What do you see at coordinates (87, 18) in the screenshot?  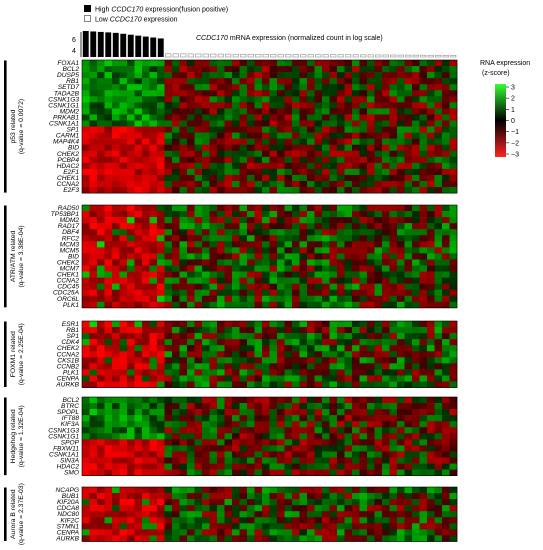 I see `low-legend-swatch` at bounding box center [87, 18].